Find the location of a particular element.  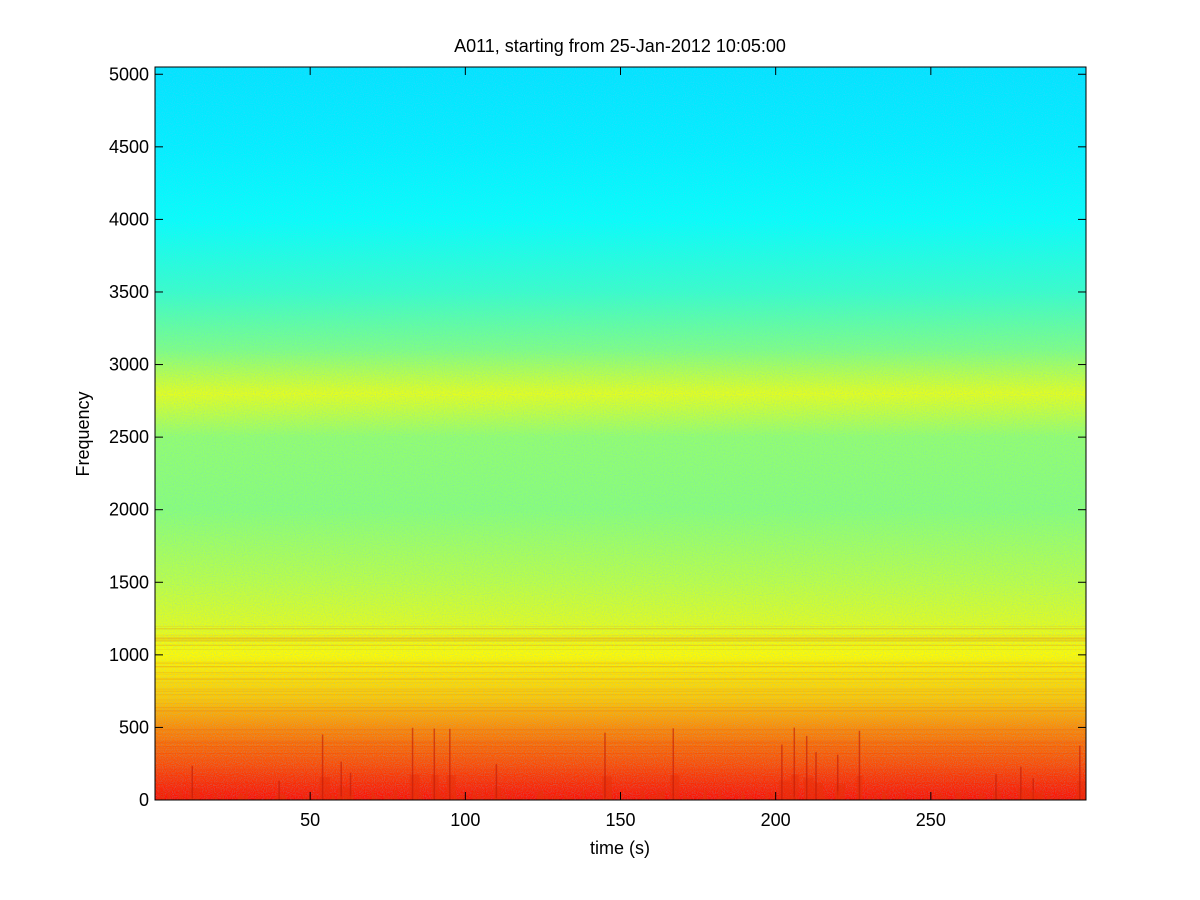

y-tick-label: 3000 is located at coordinates (129, 365).